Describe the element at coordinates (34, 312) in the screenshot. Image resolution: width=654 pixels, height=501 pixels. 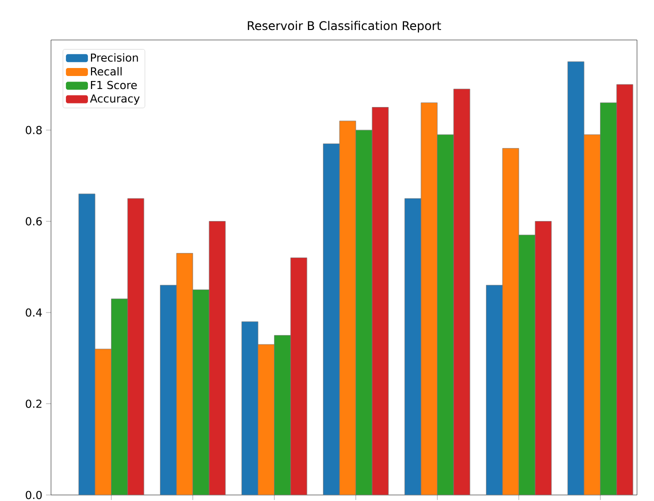
I see `y-tick-label: 0.4` at that location.